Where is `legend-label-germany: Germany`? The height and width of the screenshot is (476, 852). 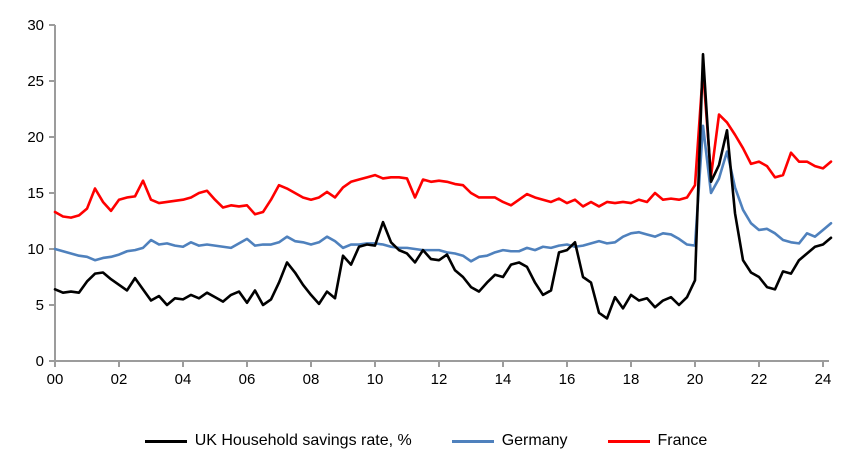
legend-label-germany: Germany is located at coordinates (534, 440).